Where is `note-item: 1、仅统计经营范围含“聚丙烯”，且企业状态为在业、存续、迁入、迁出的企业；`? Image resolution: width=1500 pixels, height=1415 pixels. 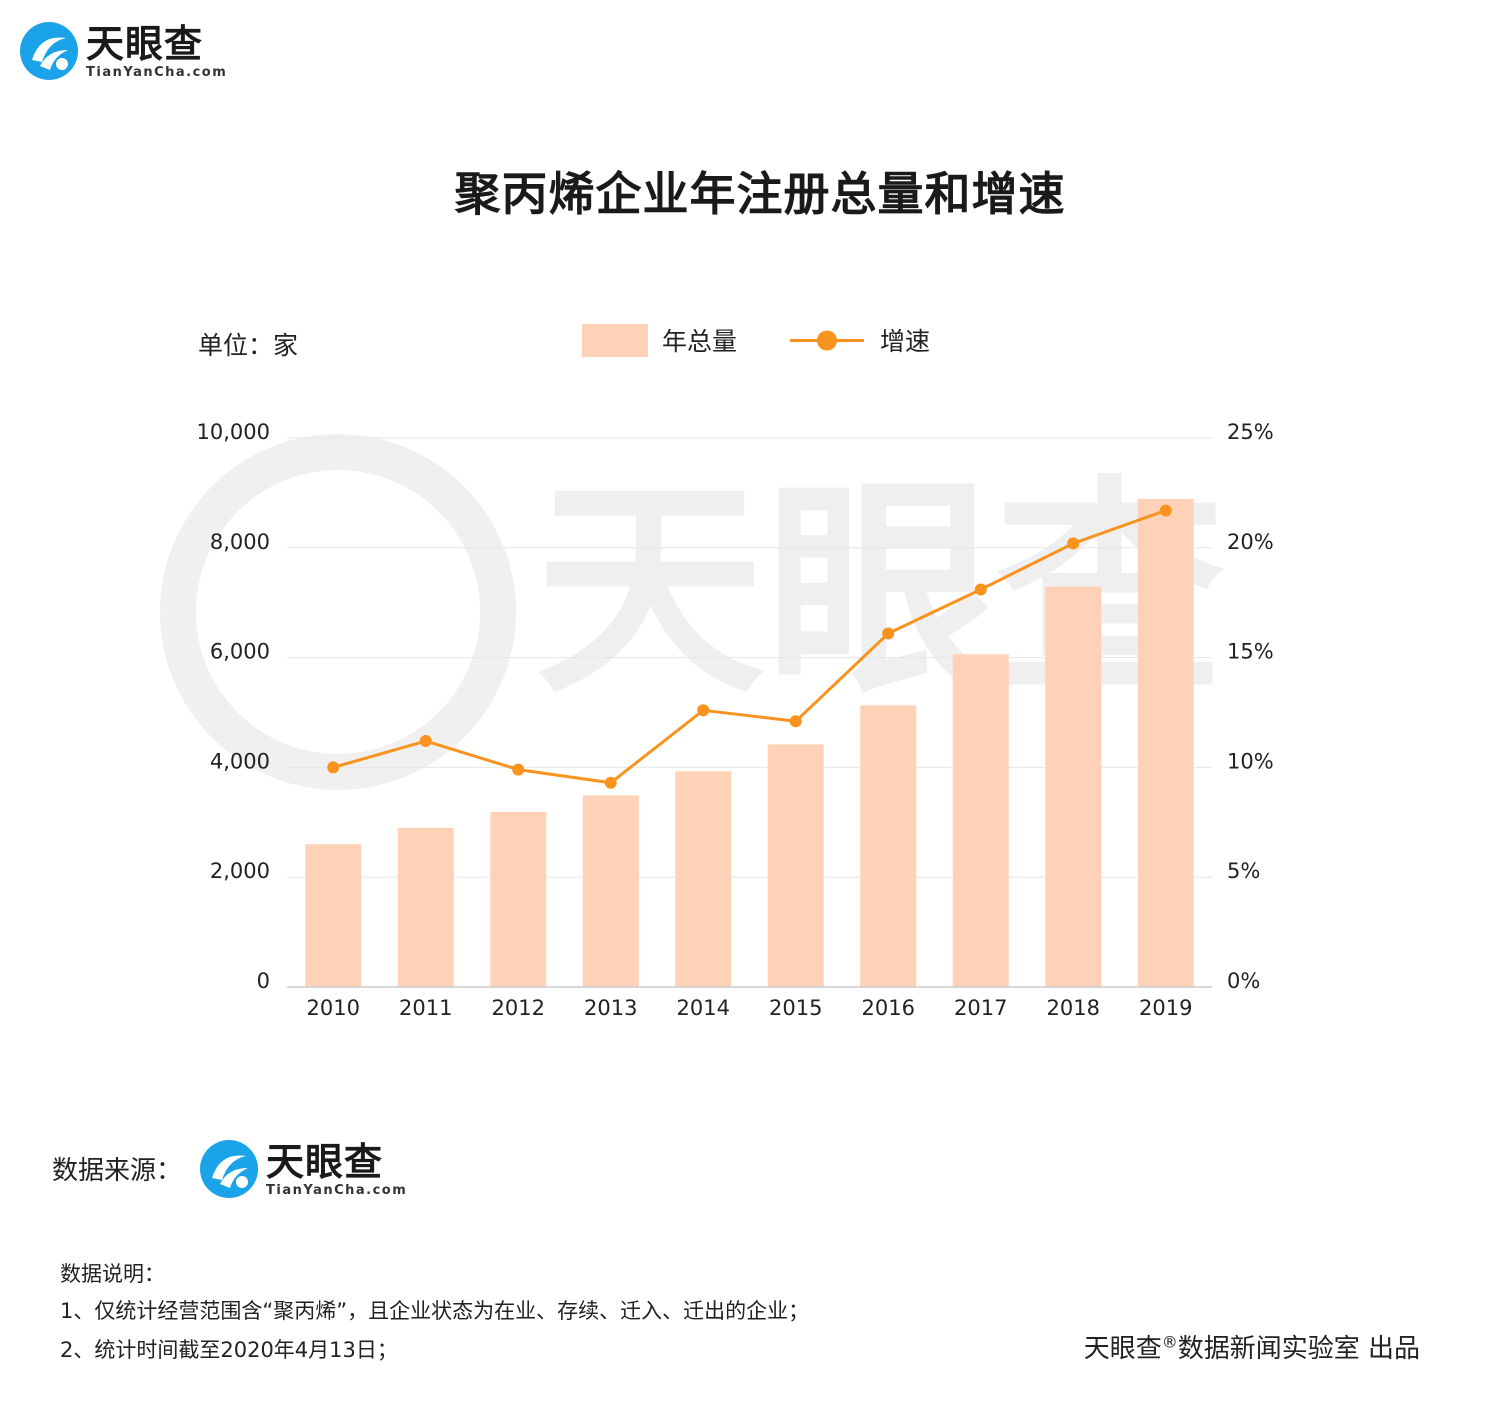 note-item: 1、仅统计经营范围含“聚丙烯”，且企业状态为在业、存续、迁入、迁出的企业； is located at coordinates (435, 1311).